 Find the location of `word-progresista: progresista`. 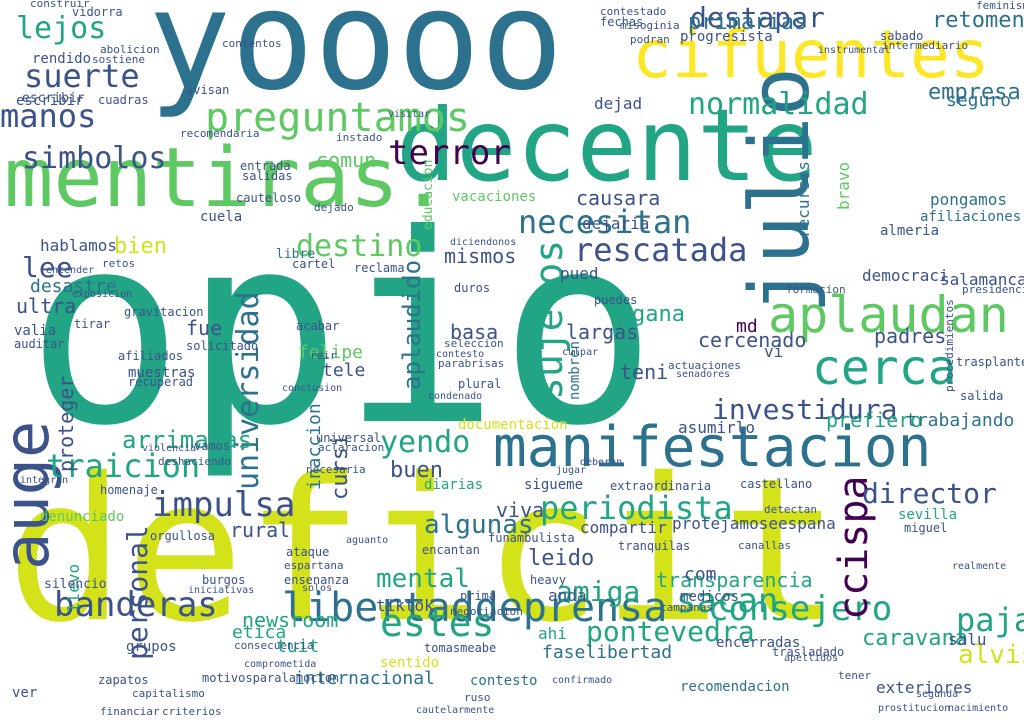

word-progresista: progresista is located at coordinates (726, 37).